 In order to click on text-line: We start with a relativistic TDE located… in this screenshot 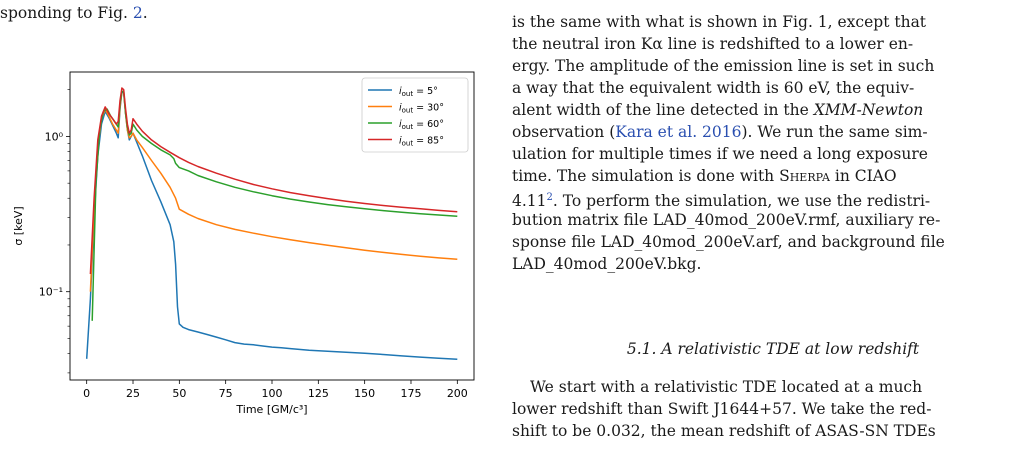, I will do `click(726, 387)`.